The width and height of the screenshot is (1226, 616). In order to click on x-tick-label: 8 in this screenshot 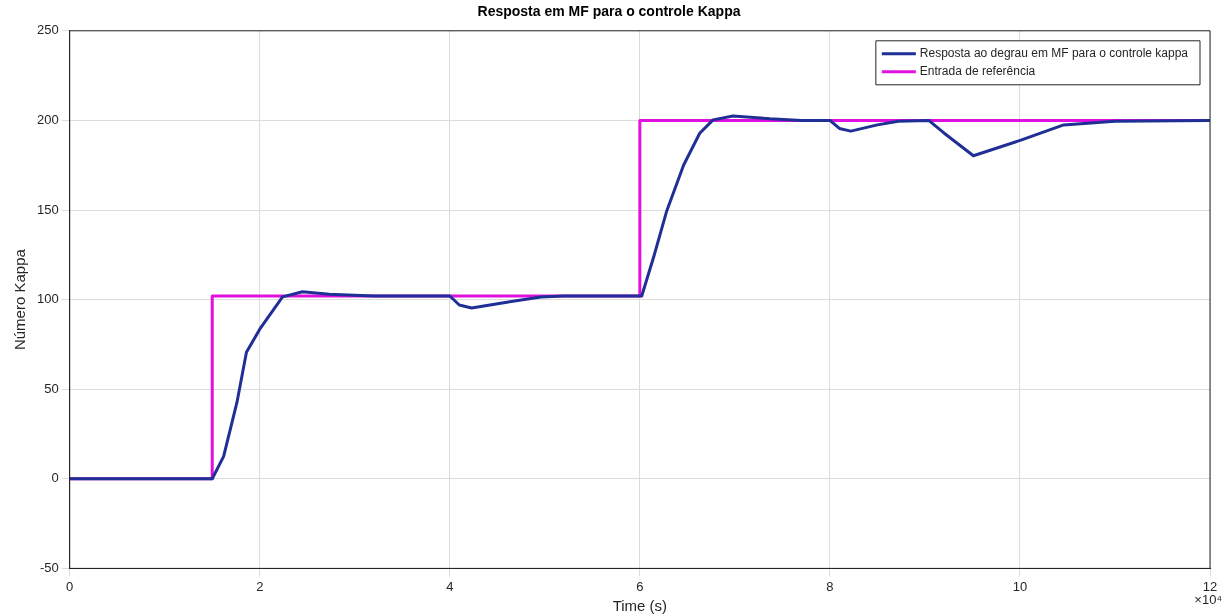, I will do `click(830, 586)`.